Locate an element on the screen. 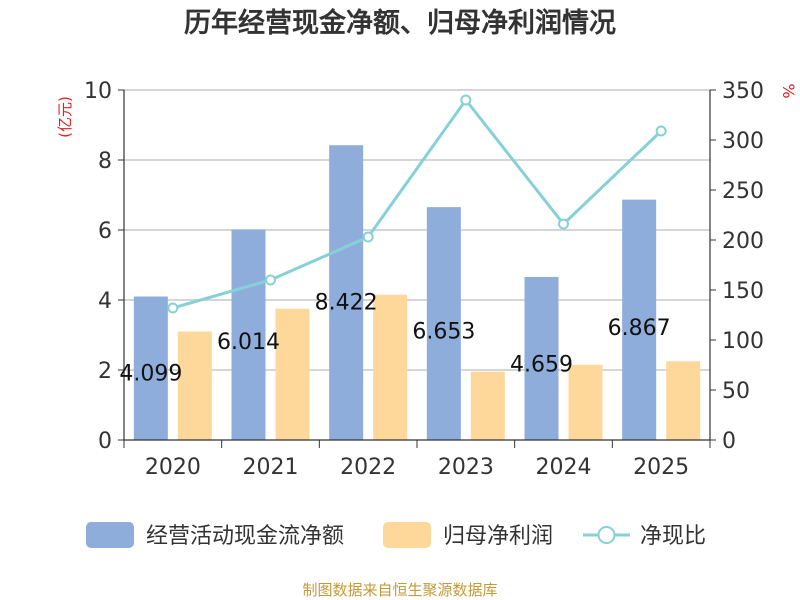  right-tick-label: 300 is located at coordinates (743, 141).